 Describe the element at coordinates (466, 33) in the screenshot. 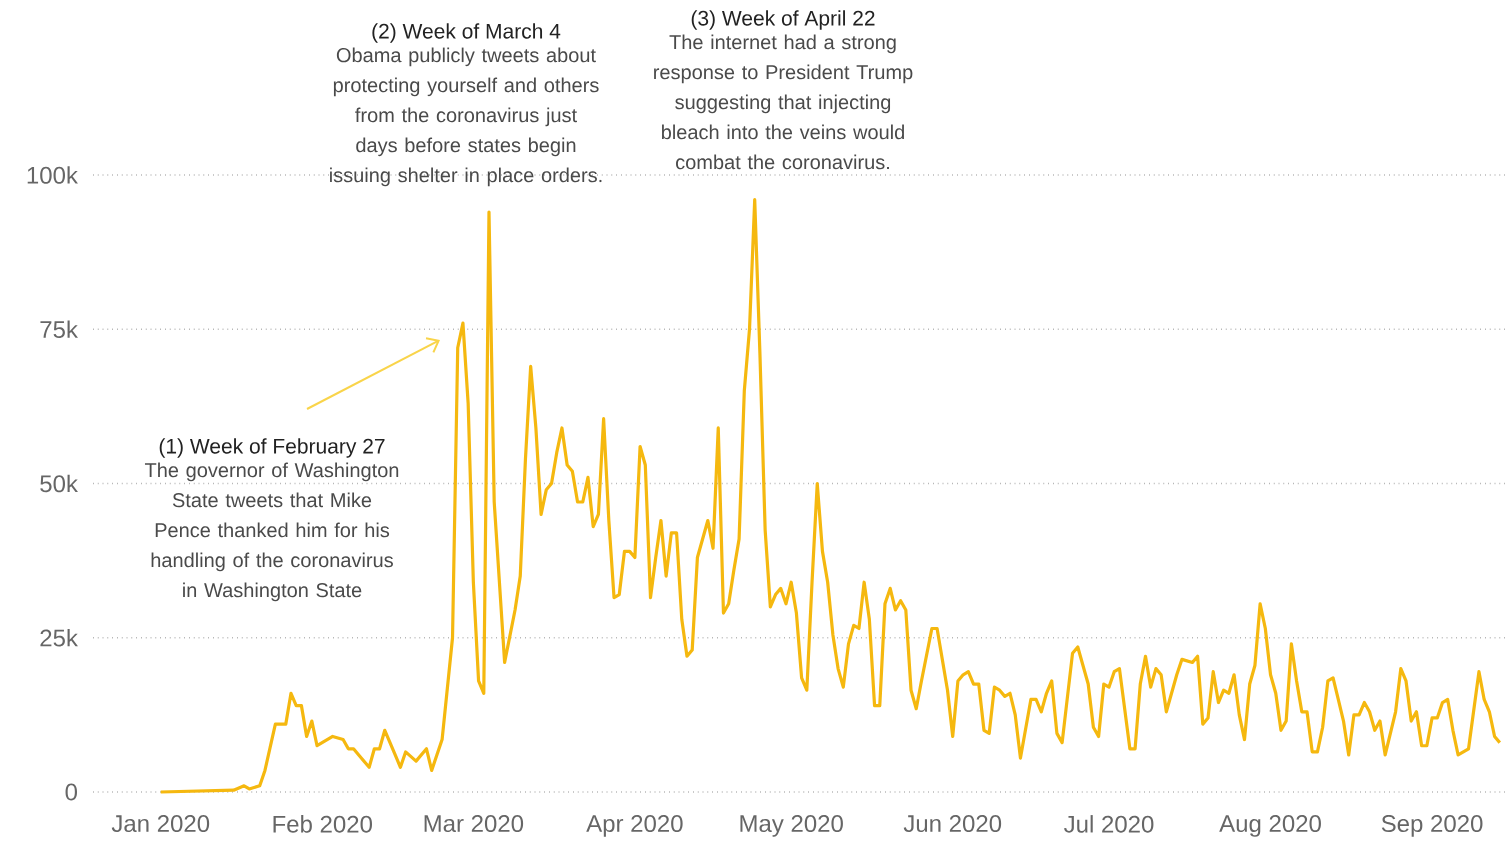

I see `text: (2) Week of March 4` at that location.